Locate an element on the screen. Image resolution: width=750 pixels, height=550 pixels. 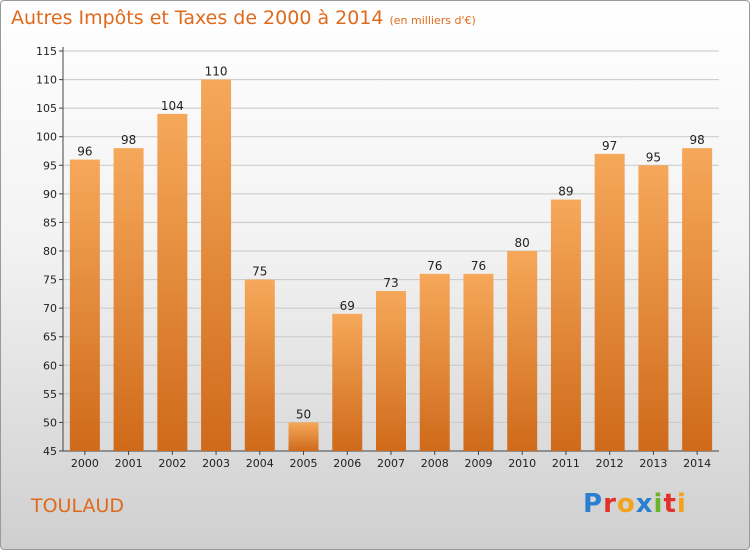
y-tick-label: 50 is located at coordinates (50, 422).